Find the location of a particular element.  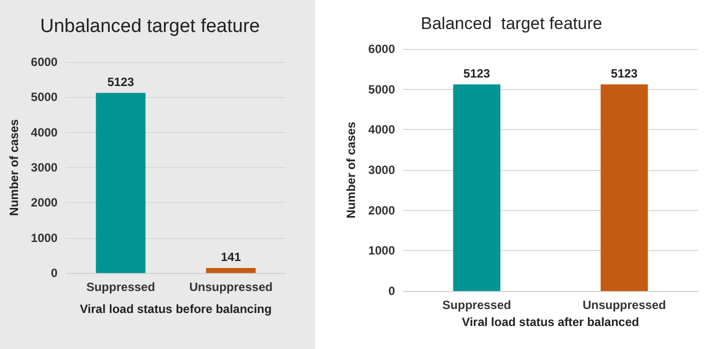

chart-title: Unbalanced target feature is located at coordinates (150, 26).